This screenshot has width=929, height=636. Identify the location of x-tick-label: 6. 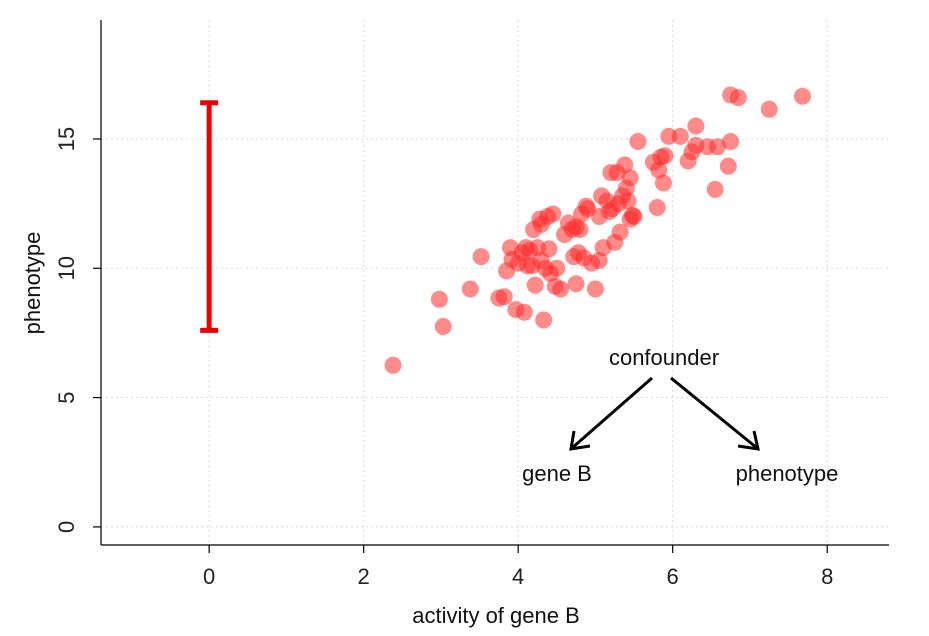
(673, 576).